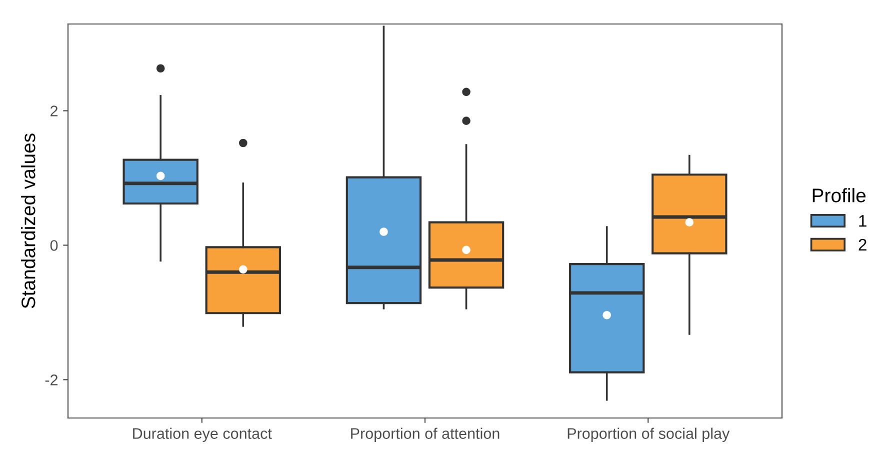  Describe the element at coordinates (54, 111) in the screenshot. I see `y-tick-label: 2` at that location.